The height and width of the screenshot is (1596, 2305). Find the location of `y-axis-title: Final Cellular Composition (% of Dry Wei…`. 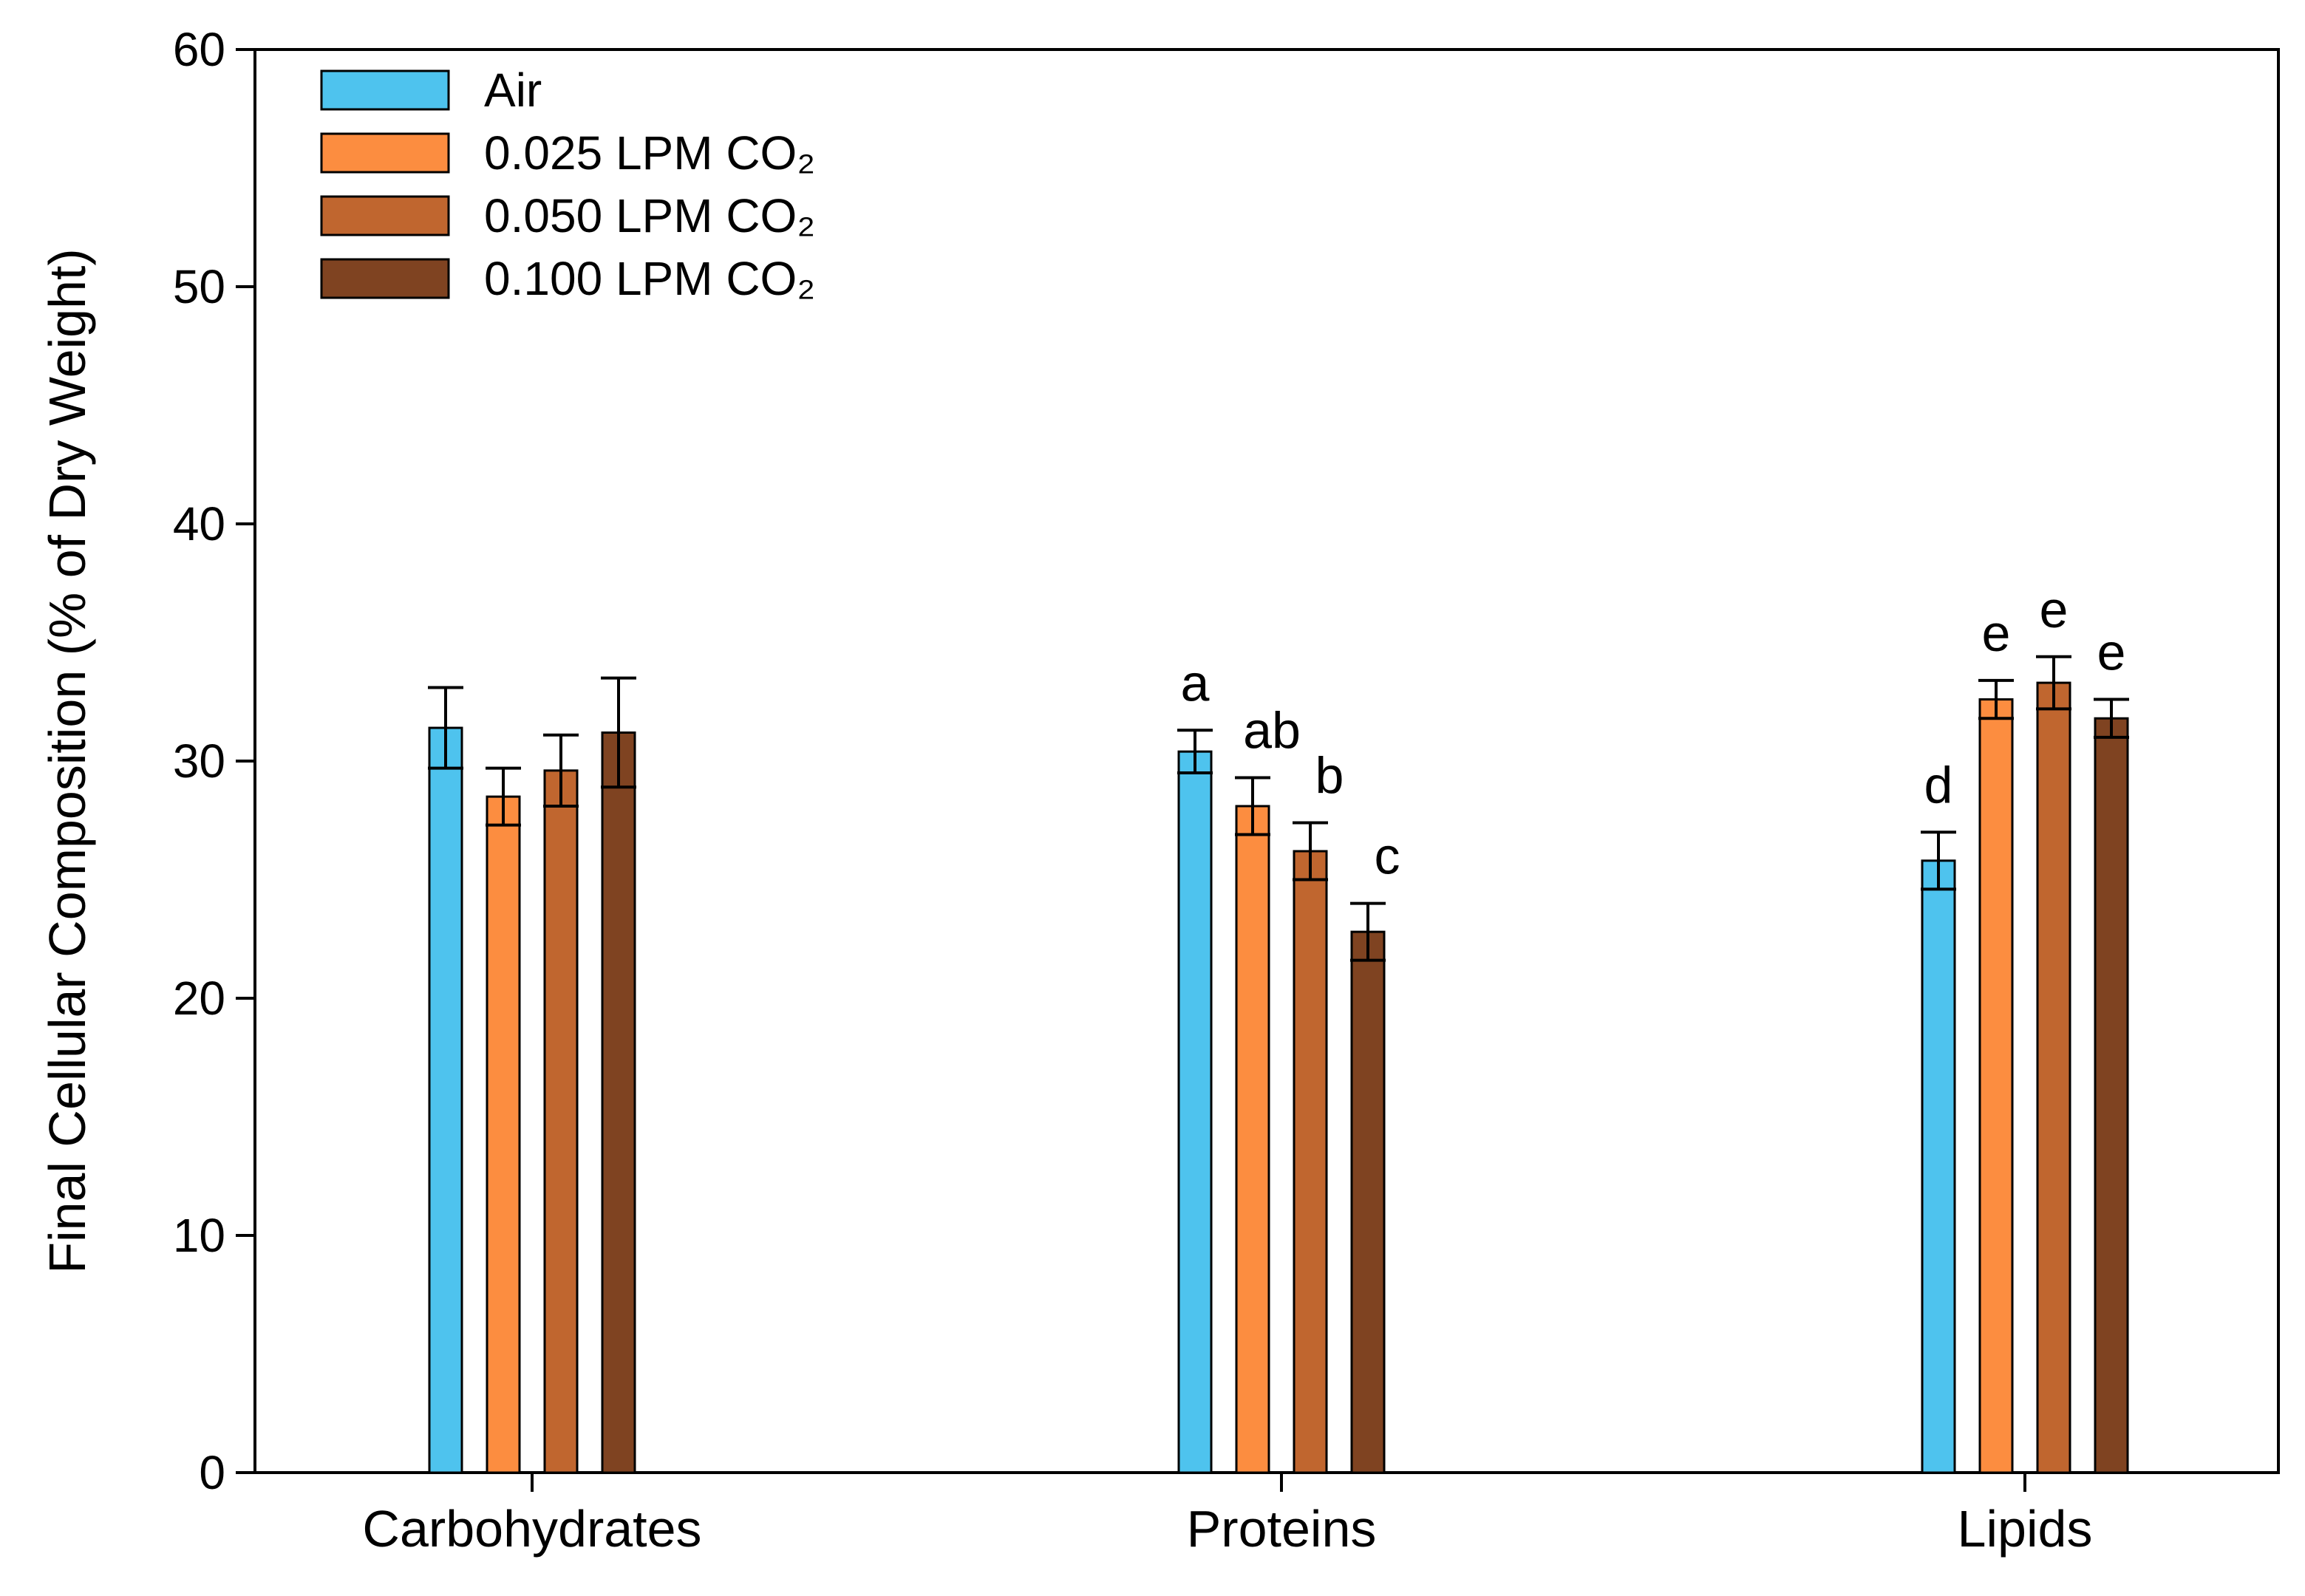

y-axis-title: Final Cellular Composition (% of Dry Wei… is located at coordinates (67, 761).